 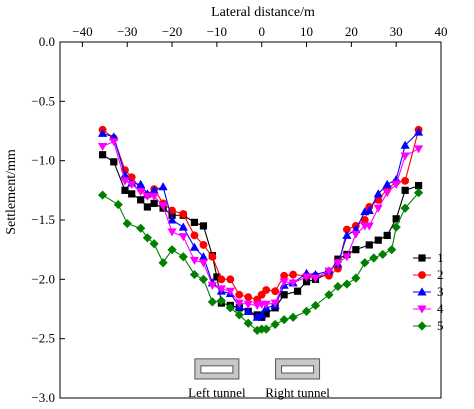 What do you see at coordinates (261, 31) in the screenshot?
I see `x-tick-label: 0` at bounding box center [261, 31].